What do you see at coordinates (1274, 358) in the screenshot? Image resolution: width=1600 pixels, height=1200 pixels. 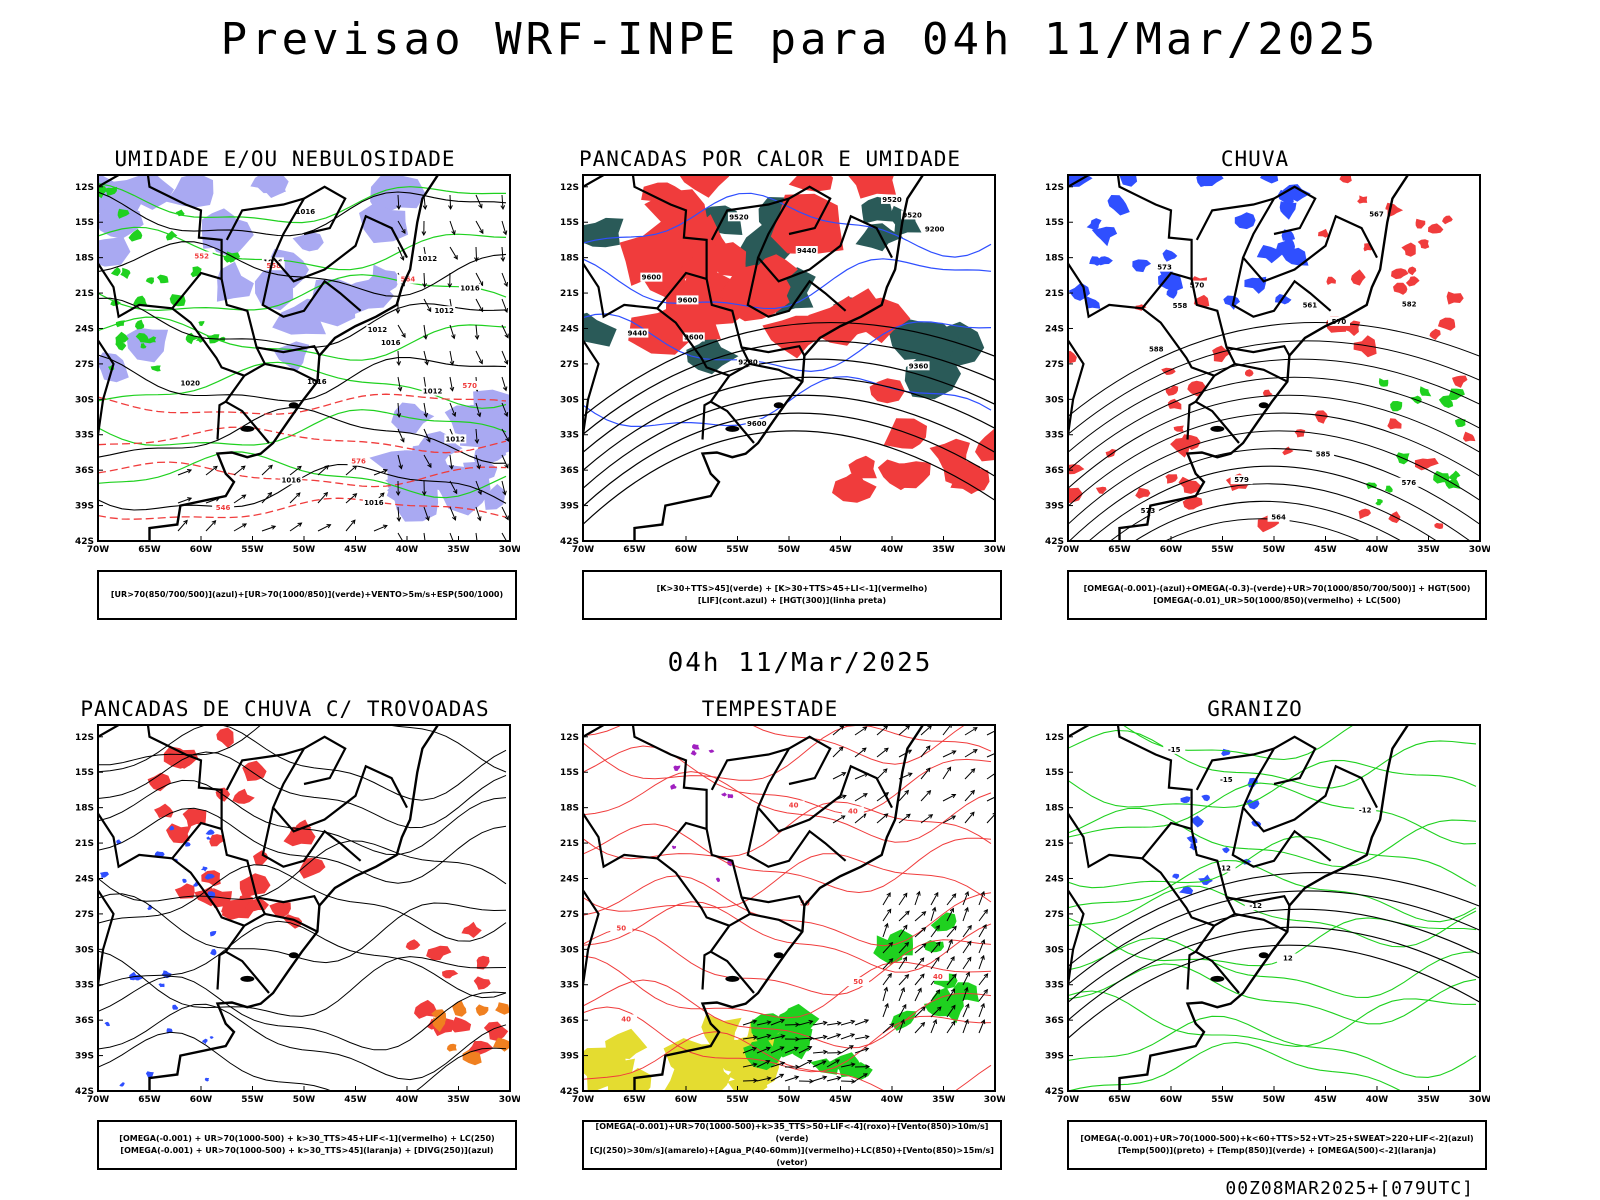 I see `map-content: 585 588 582 579 576 573 570 567 564 561 558 573 570` at bounding box center [1274, 358].